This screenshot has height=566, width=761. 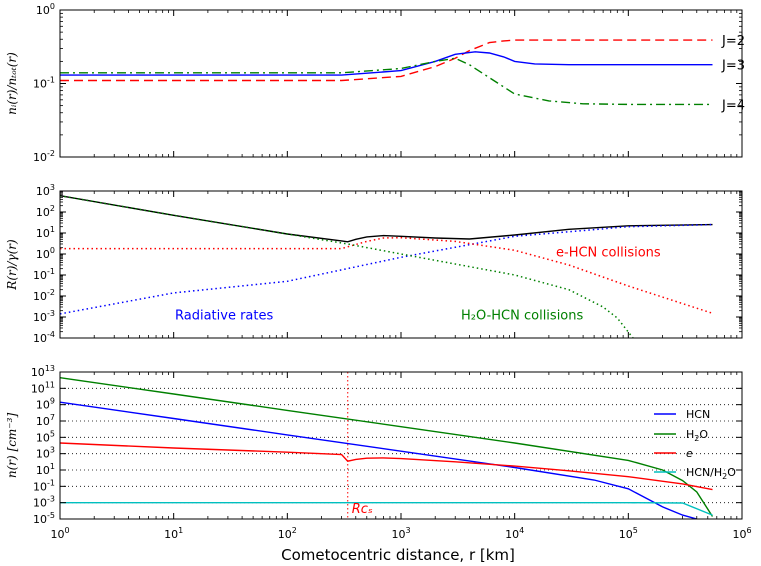 I want to click on rcs-label: Rᴄₛ, so click(x=362, y=509).